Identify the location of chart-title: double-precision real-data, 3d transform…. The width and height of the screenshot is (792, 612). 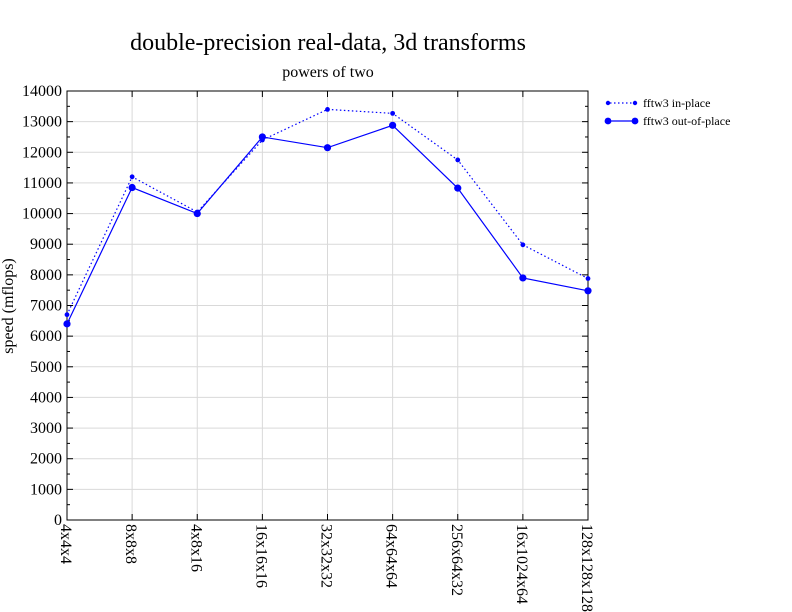
(328, 43).